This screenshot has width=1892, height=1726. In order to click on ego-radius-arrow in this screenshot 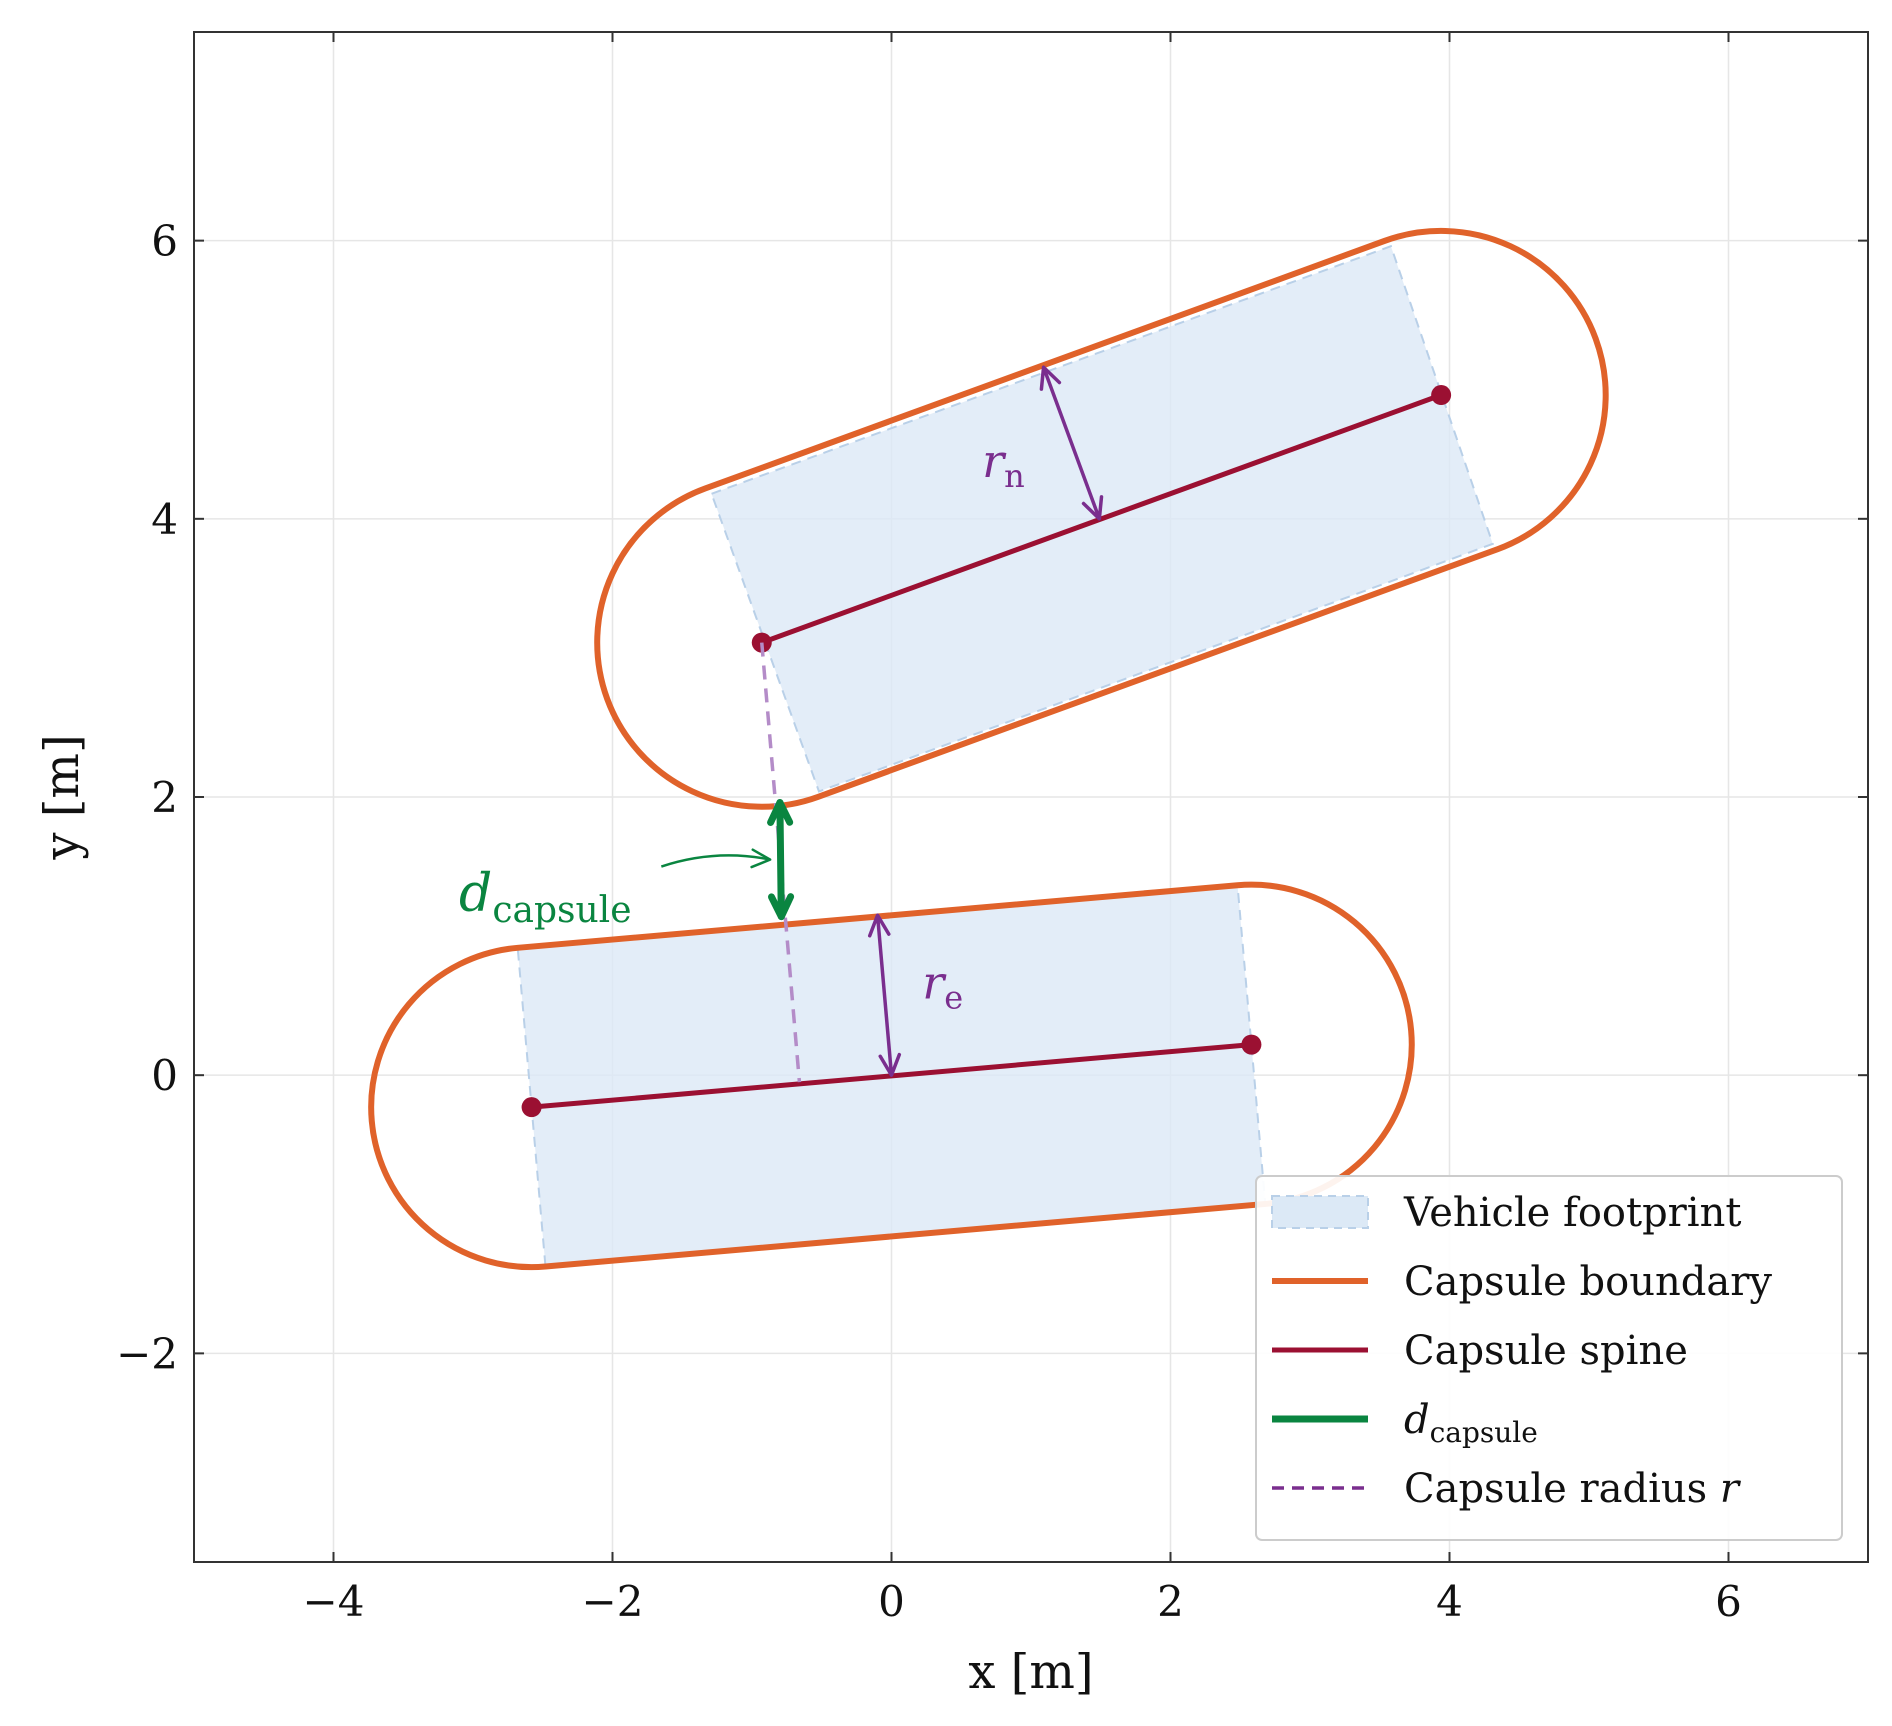, I will do `click(884, 995)`.